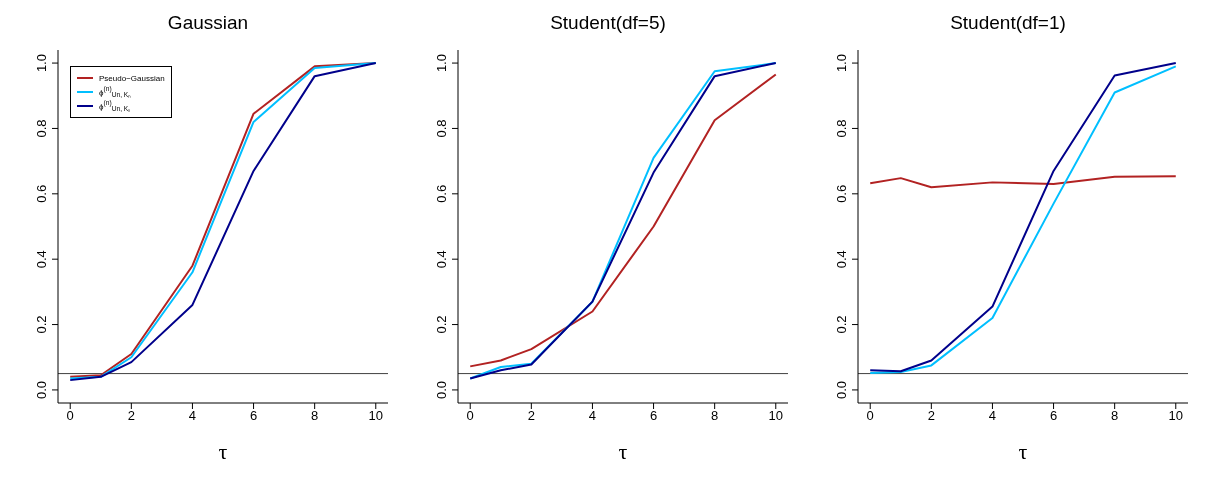 The image size is (1214, 479). I want to click on chart-title: Student(df=1), so click(1008, 23).